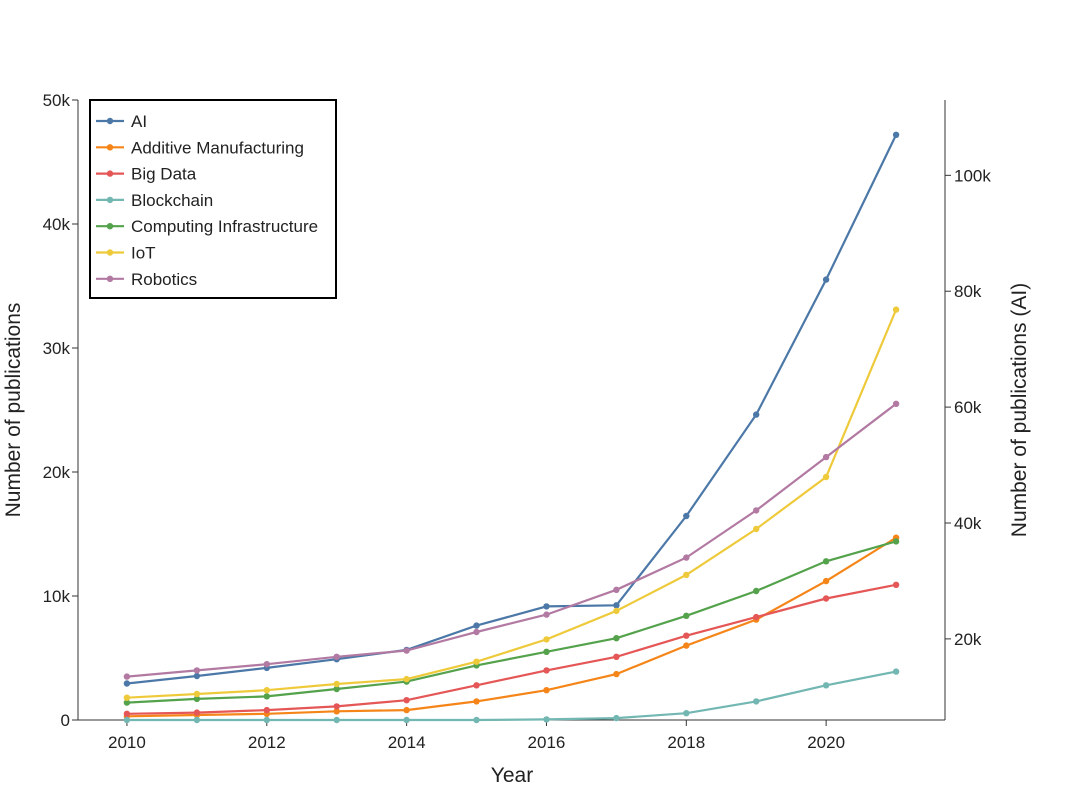 This screenshot has width=1080, height=800. I want to click on x-tick-label: 2018, so click(686, 742).